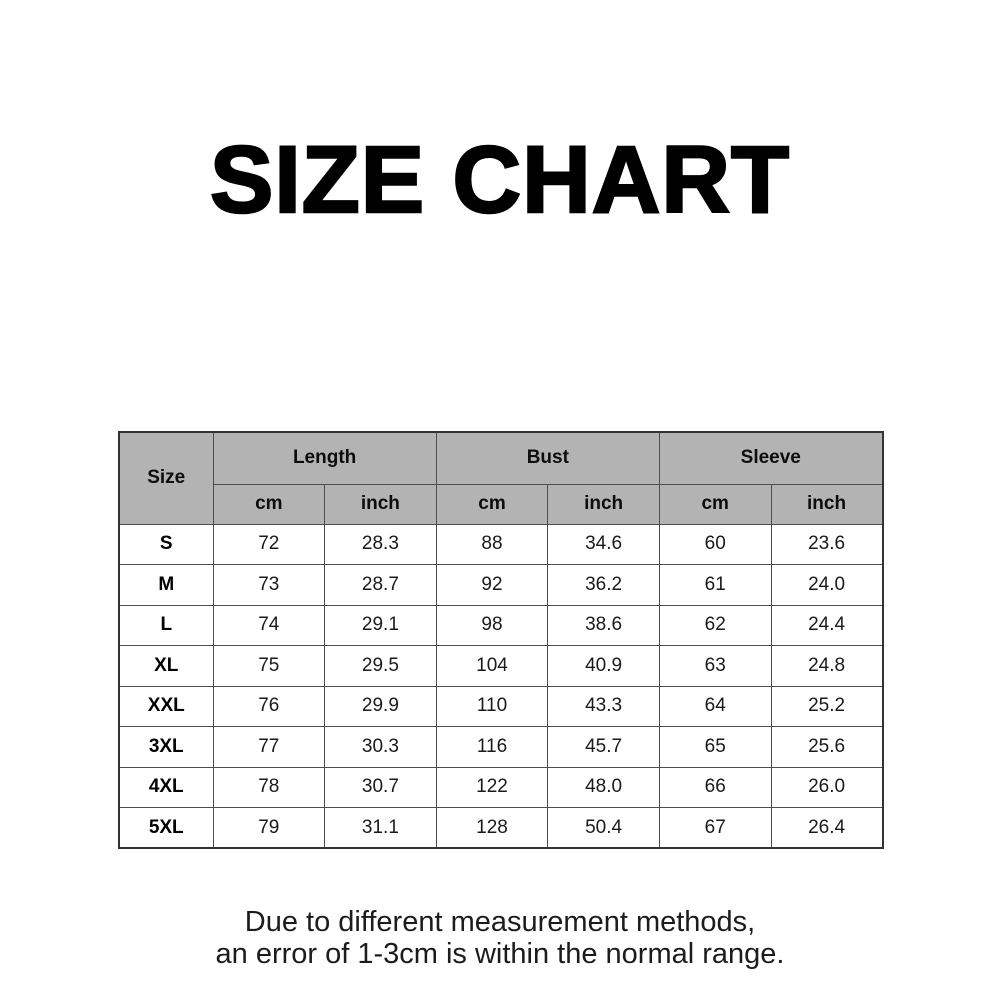 The height and width of the screenshot is (1000, 1000). What do you see at coordinates (166, 478) in the screenshot?
I see `header-cell-size: Size` at bounding box center [166, 478].